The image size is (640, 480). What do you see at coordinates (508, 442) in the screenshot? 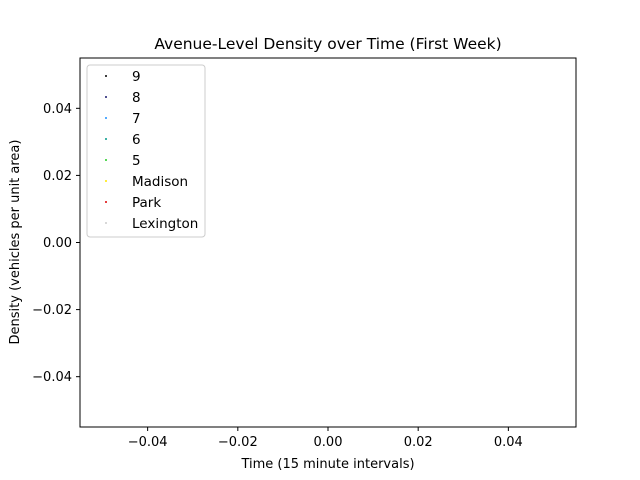
I see `x-tick-label: 0.04` at bounding box center [508, 442].